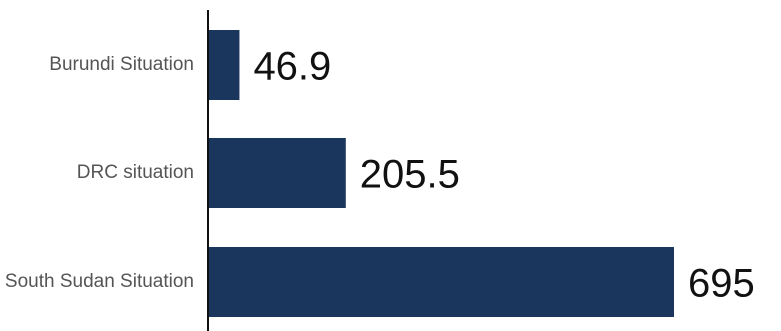 The height and width of the screenshot is (331, 781). I want to click on category-label-0: Burundi Situation, so click(121, 64).